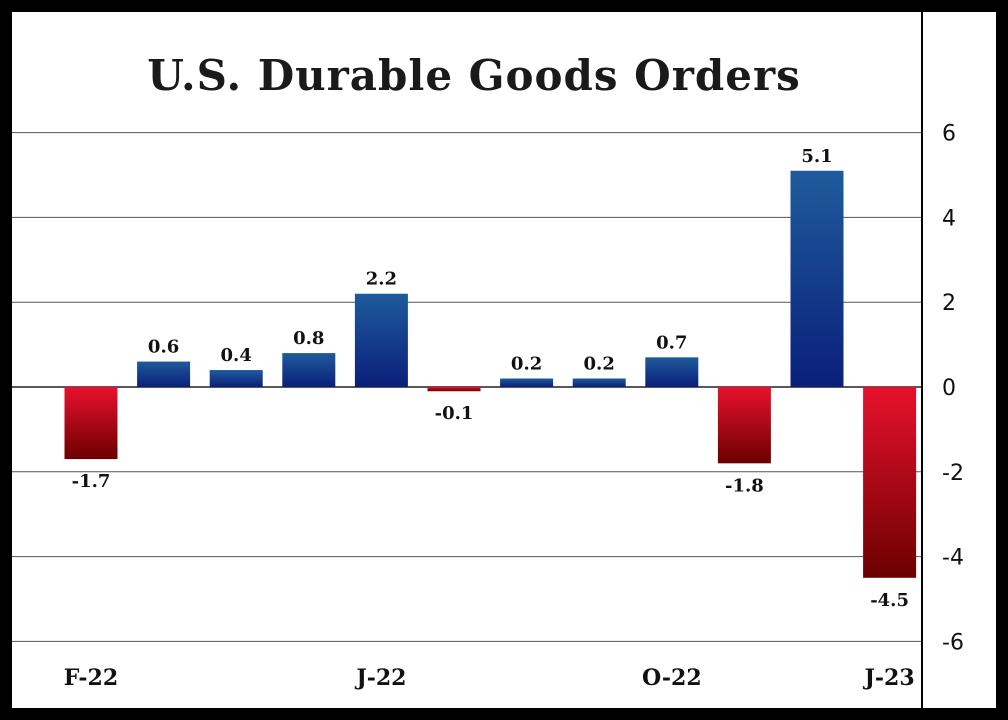  What do you see at coordinates (953, 473) in the screenshot?
I see `y-tick-label: -2` at bounding box center [953, 473].